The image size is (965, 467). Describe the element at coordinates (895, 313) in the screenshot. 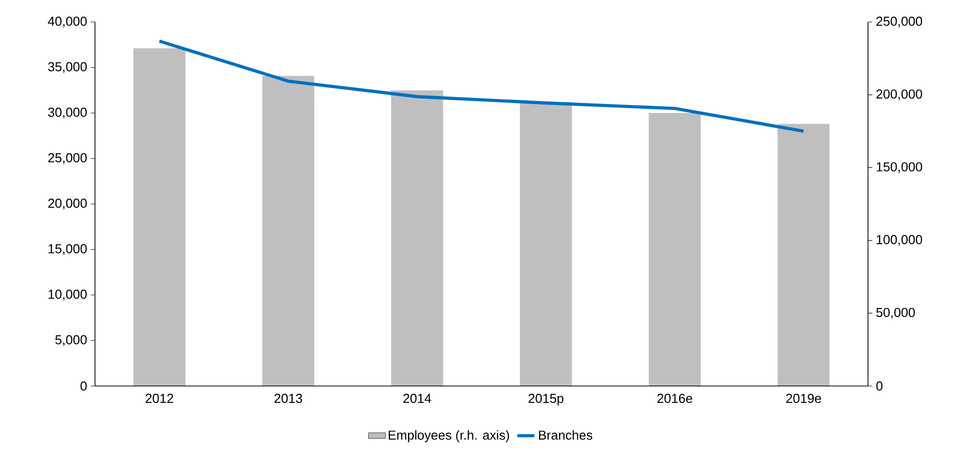

I see `y2-tick-label: 50,000` at that location.